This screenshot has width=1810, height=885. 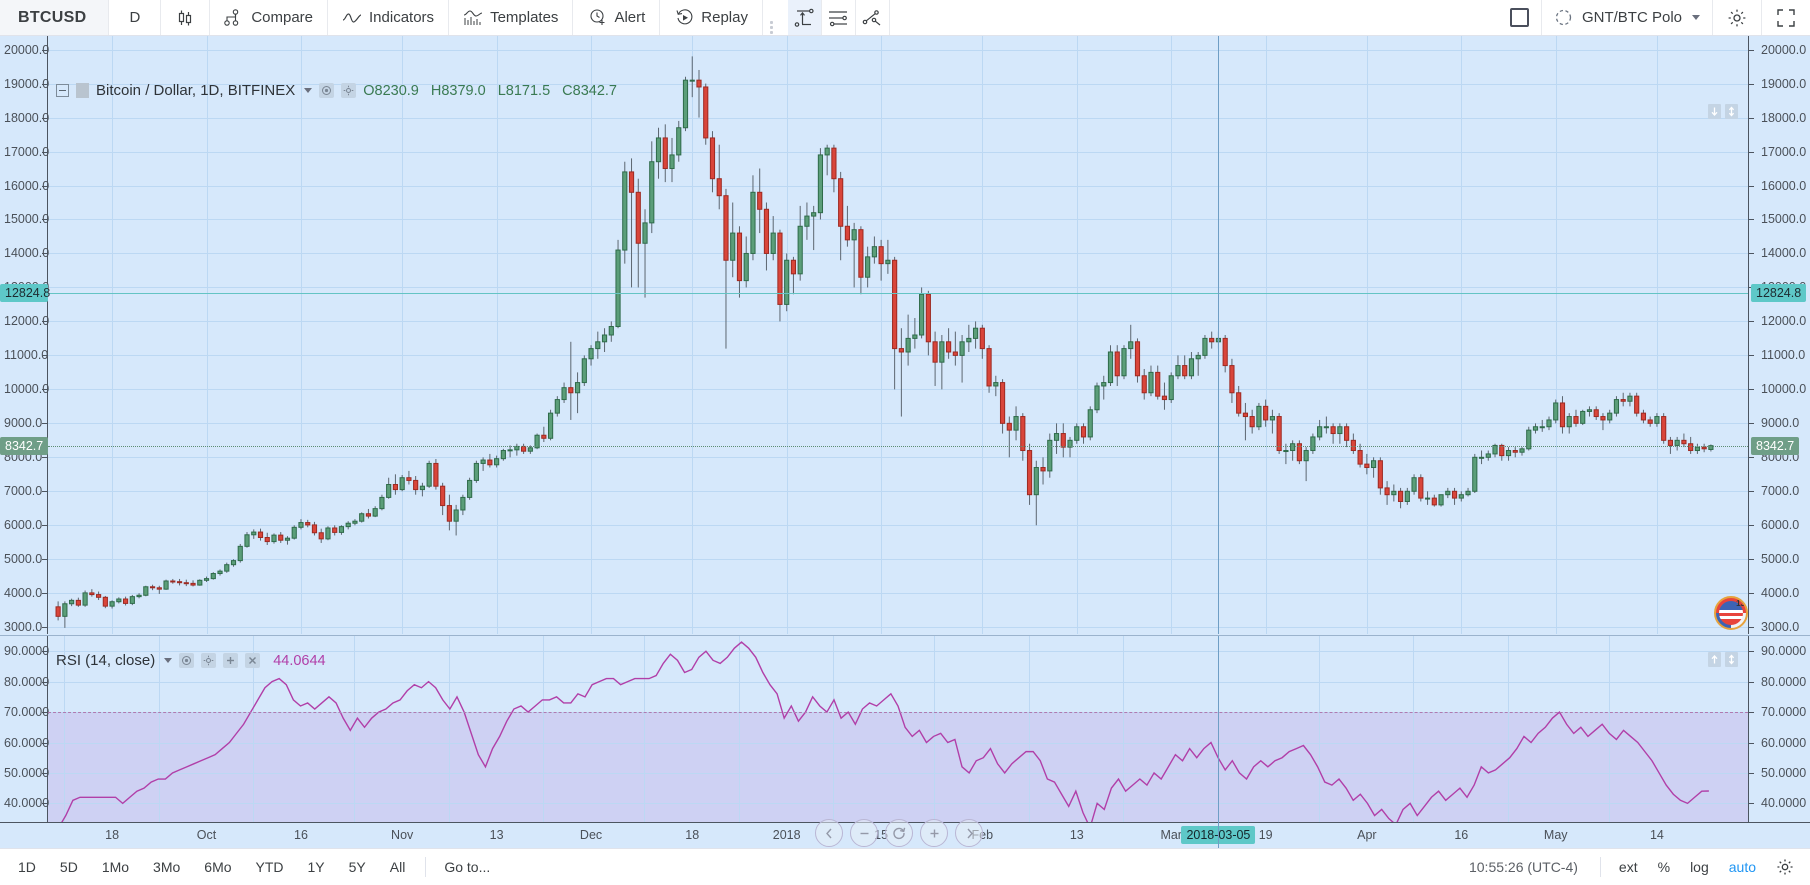 What do you see at coordinates (186, 17) in the screenshot?
I see `chart-style-button` at bounding box center [186, 17].